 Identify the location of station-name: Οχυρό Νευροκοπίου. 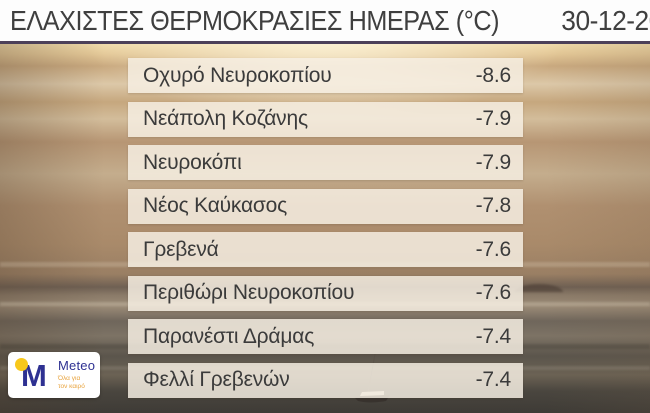
(237, 75).